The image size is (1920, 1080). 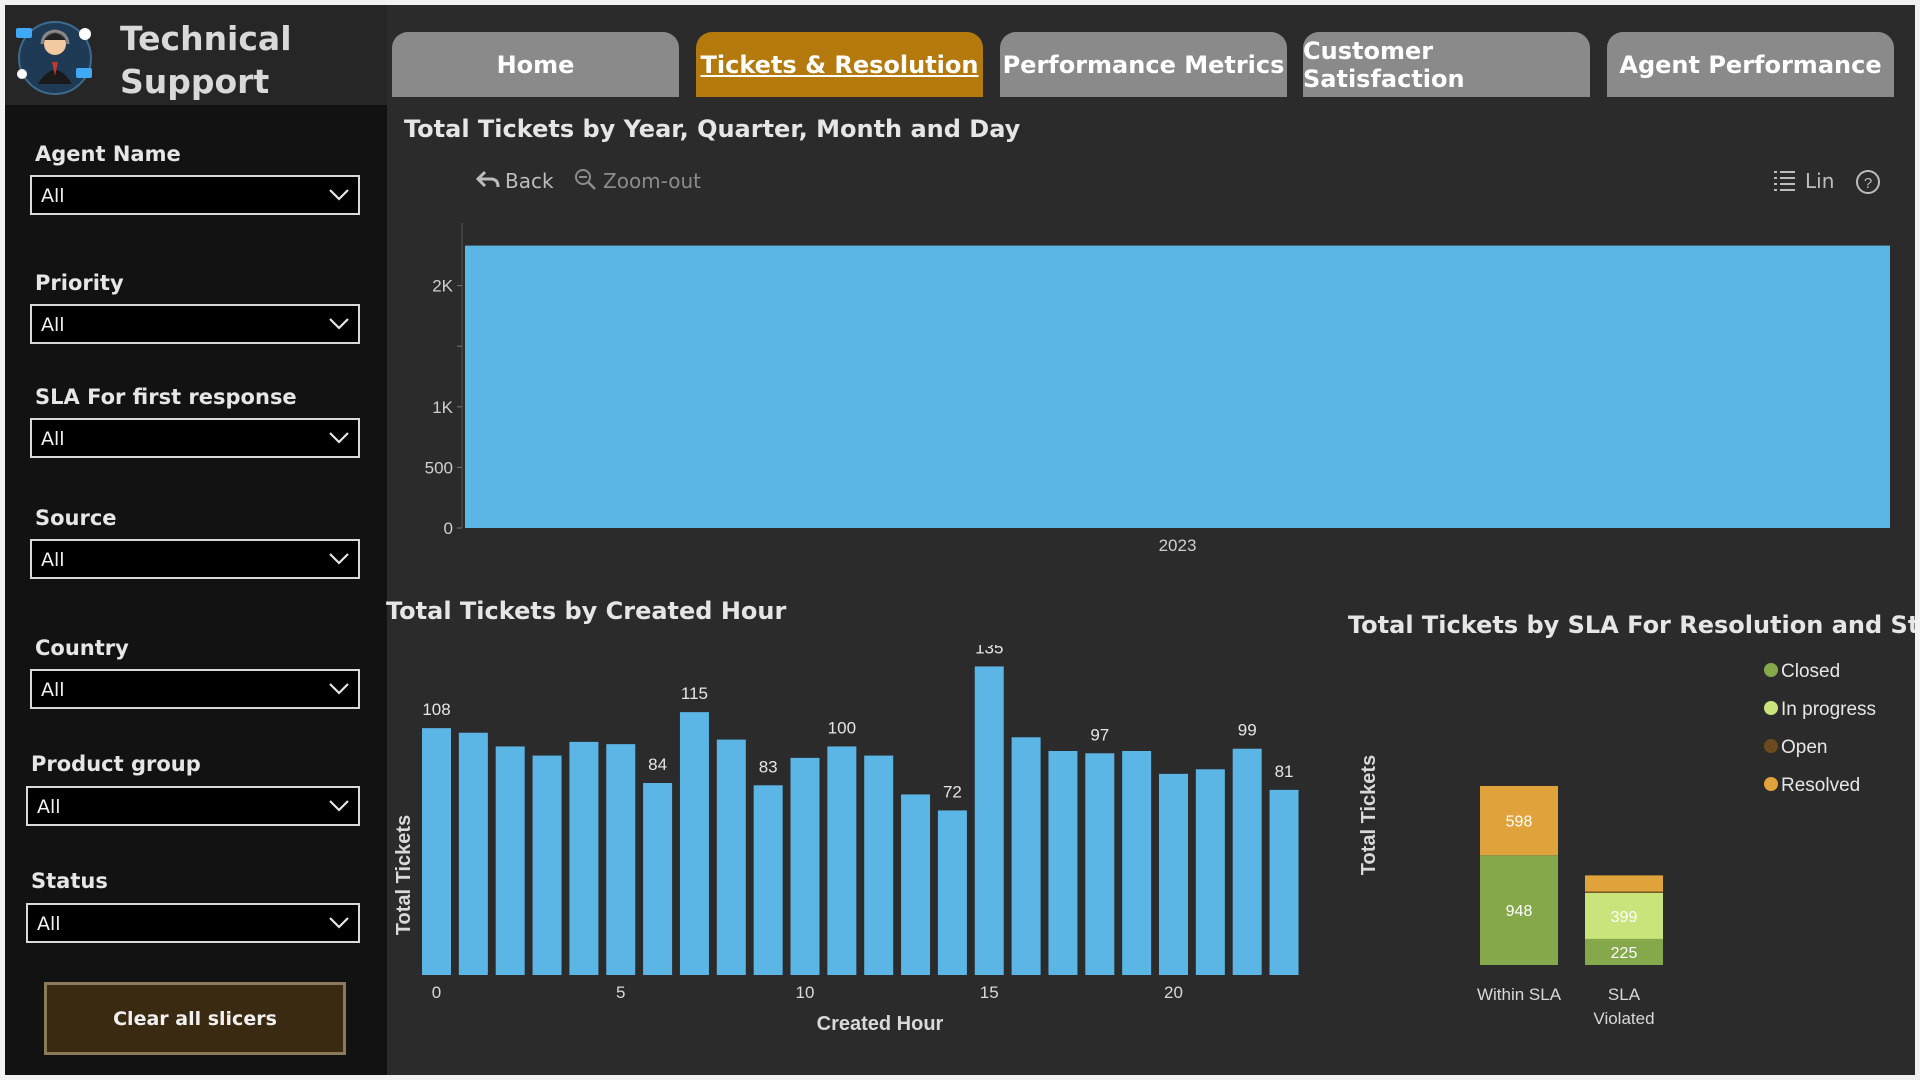 I want to click on legend-swatch-open, so click(x=1771, y=746).